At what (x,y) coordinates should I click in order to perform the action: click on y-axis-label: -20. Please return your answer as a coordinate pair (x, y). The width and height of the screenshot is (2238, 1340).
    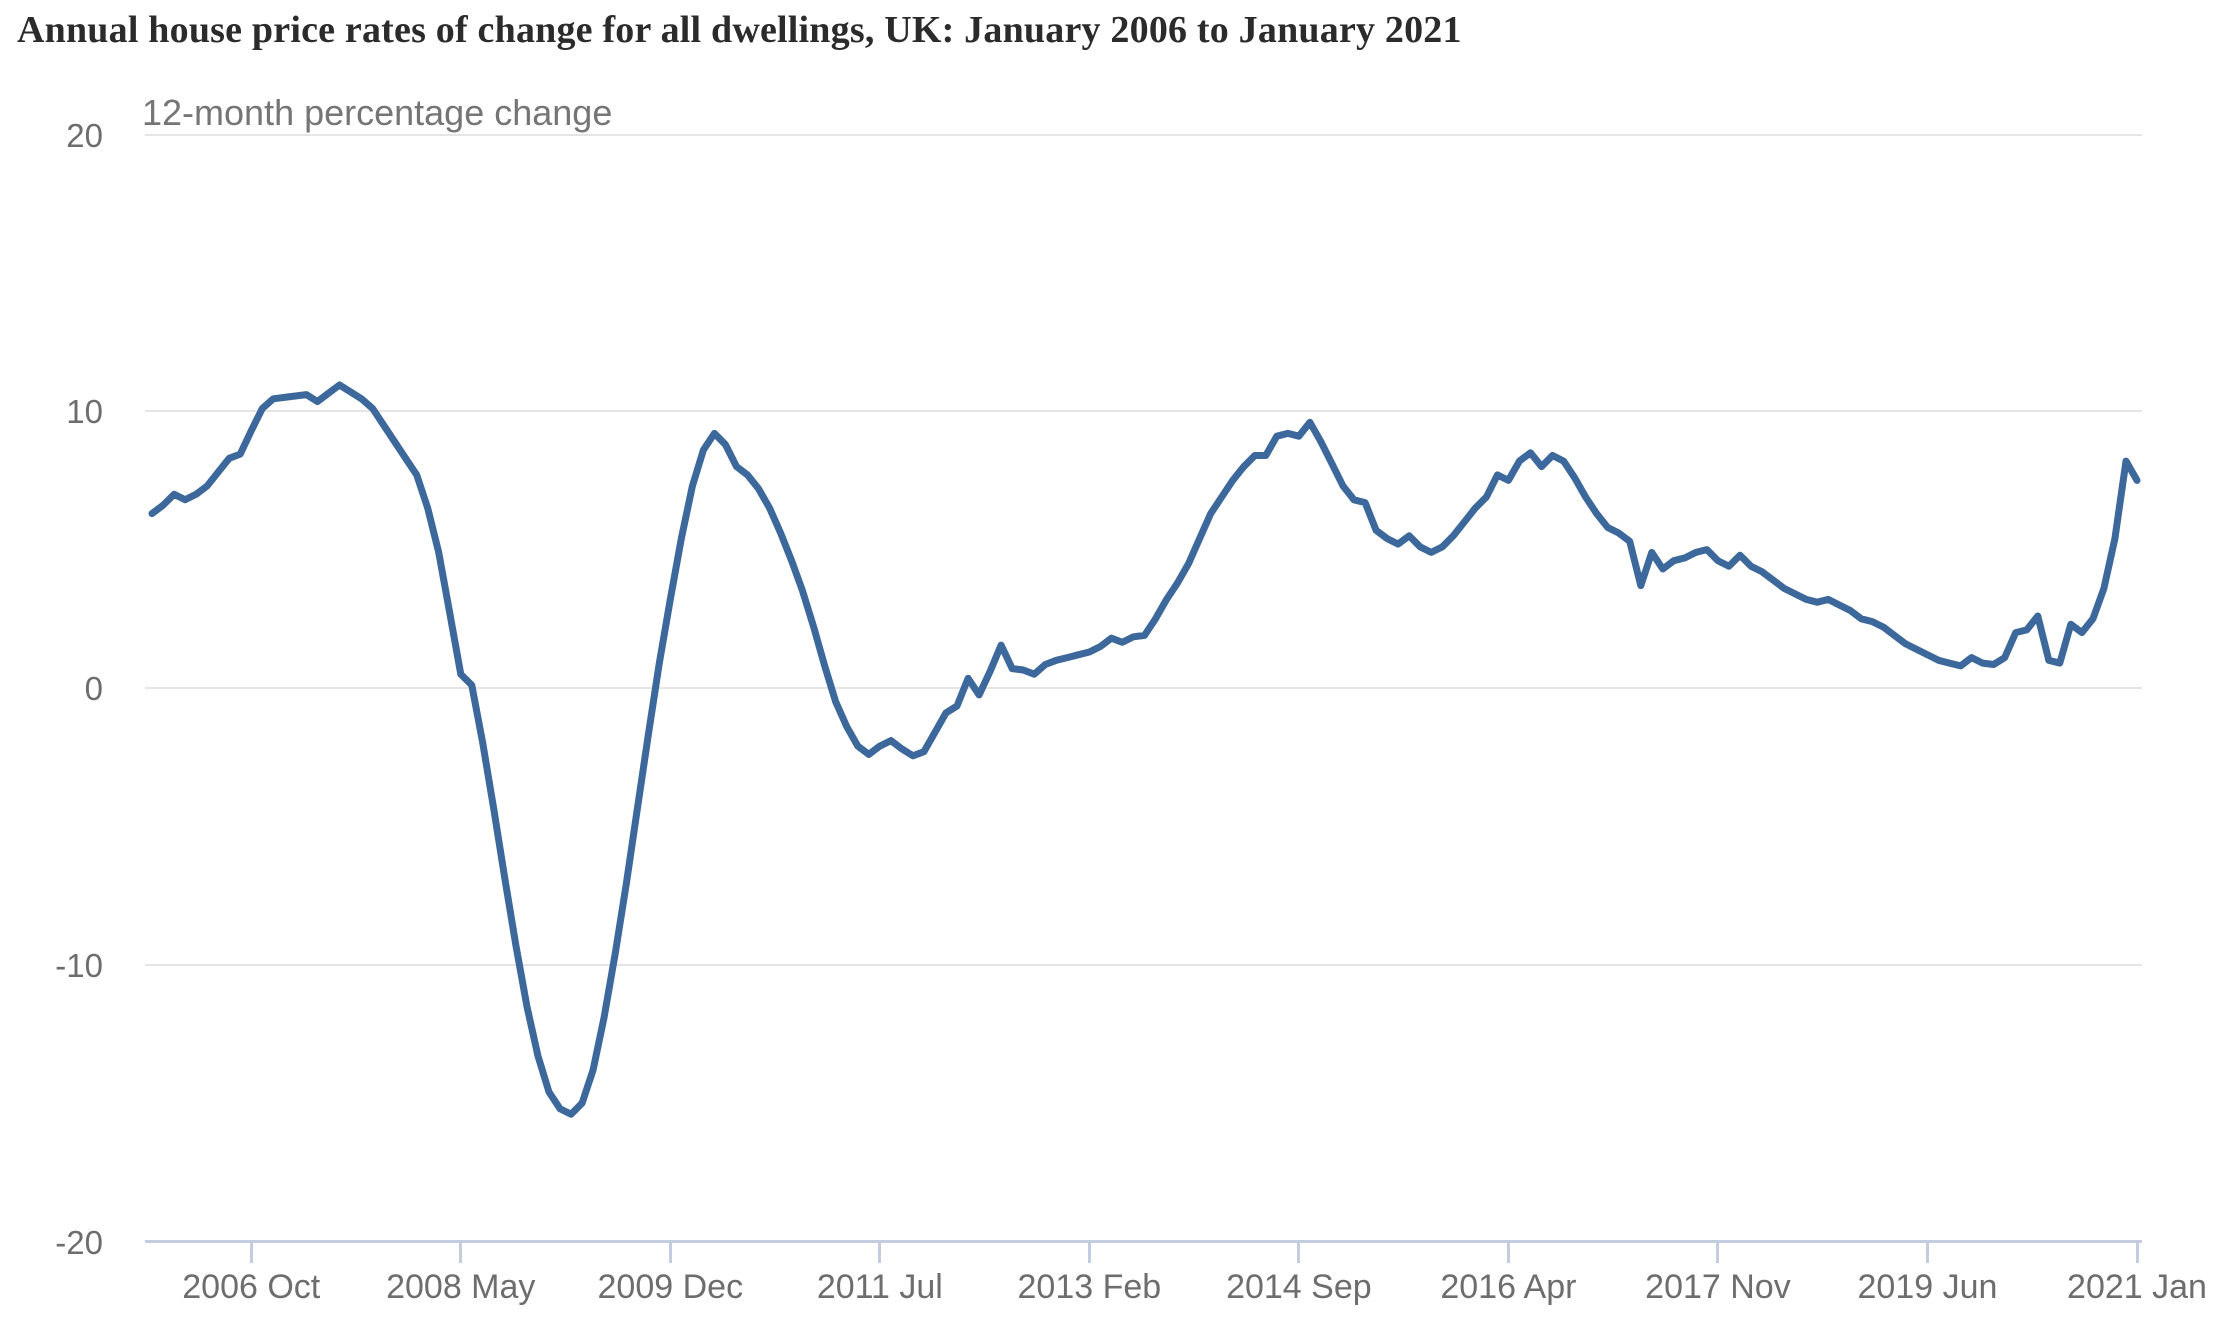
    Looking at the image, I should click on (79, 1242).